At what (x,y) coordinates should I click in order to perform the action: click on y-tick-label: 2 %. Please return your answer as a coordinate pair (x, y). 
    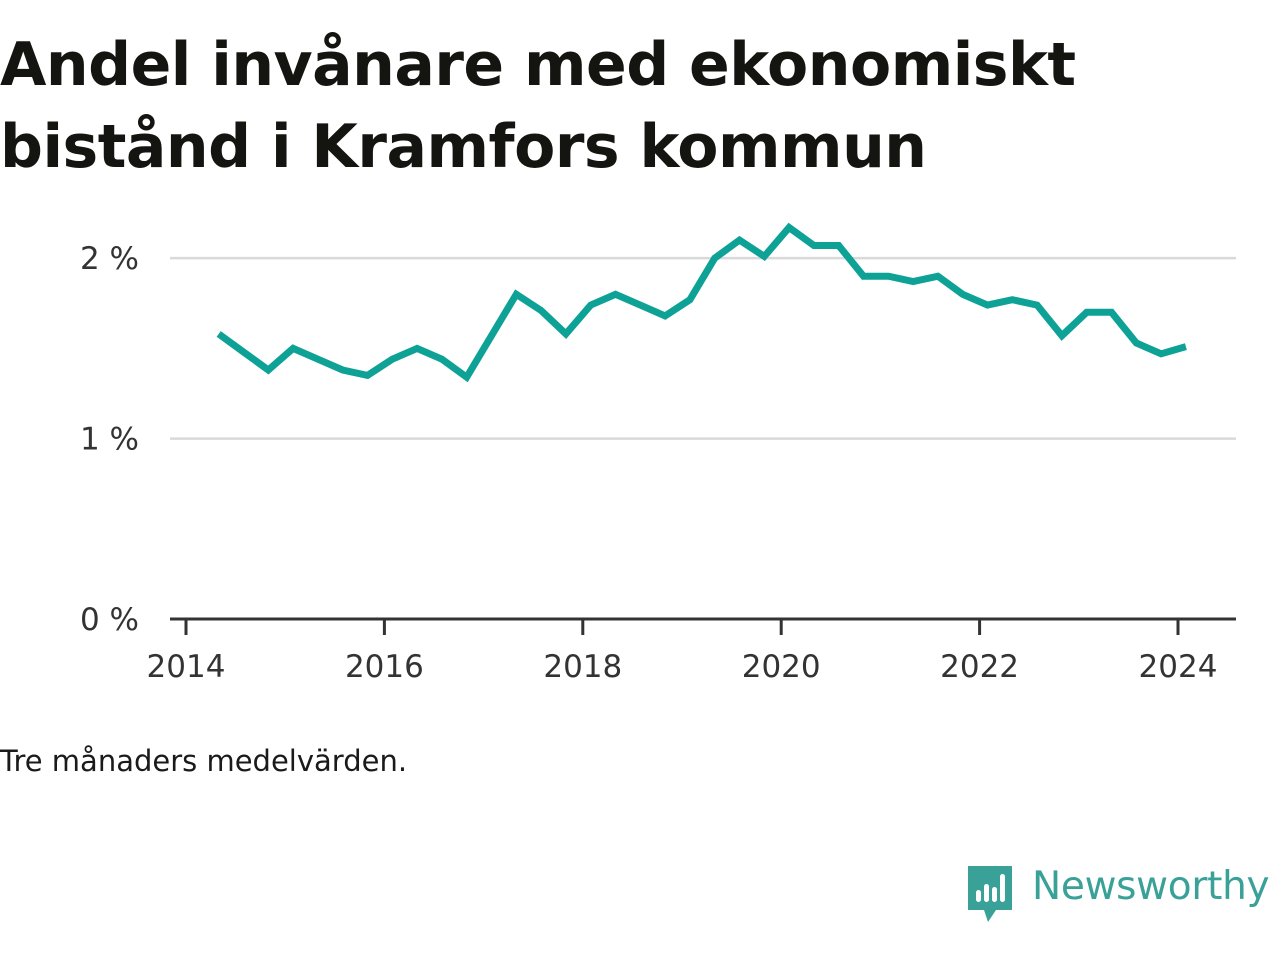
    Looking at the image, I should click on (109, 259).